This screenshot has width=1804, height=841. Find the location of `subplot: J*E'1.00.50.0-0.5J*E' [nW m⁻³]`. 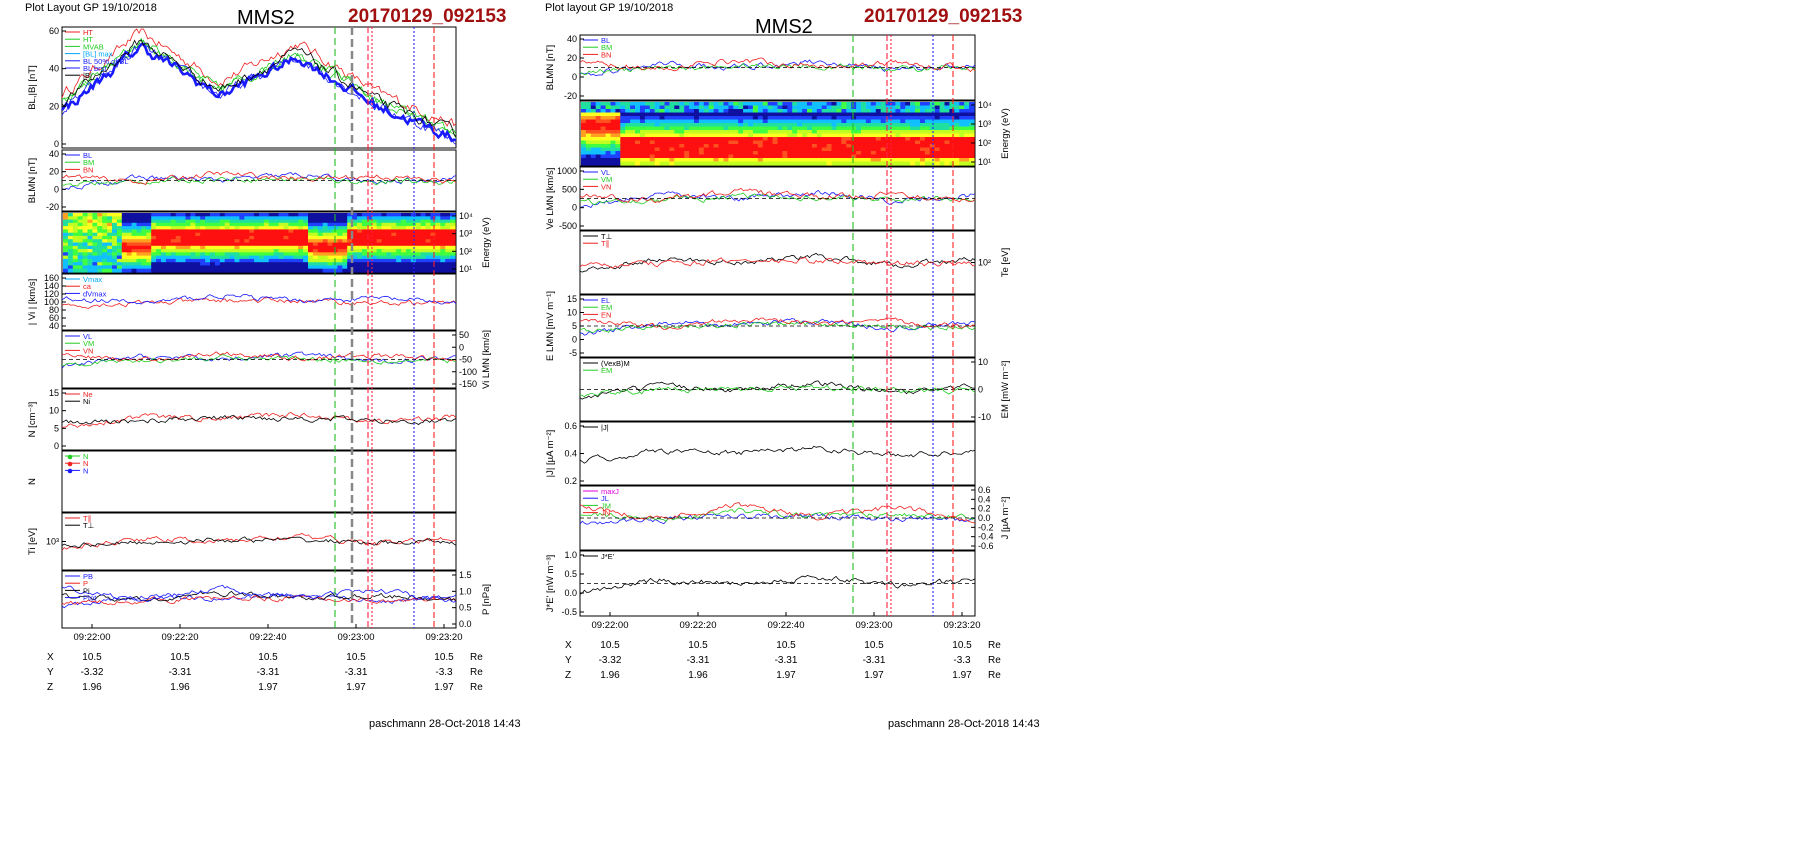

subplot: J*E'1.00.50.0-0.5J*E' [nW m⁻³] is located at coordinates (760, 583).